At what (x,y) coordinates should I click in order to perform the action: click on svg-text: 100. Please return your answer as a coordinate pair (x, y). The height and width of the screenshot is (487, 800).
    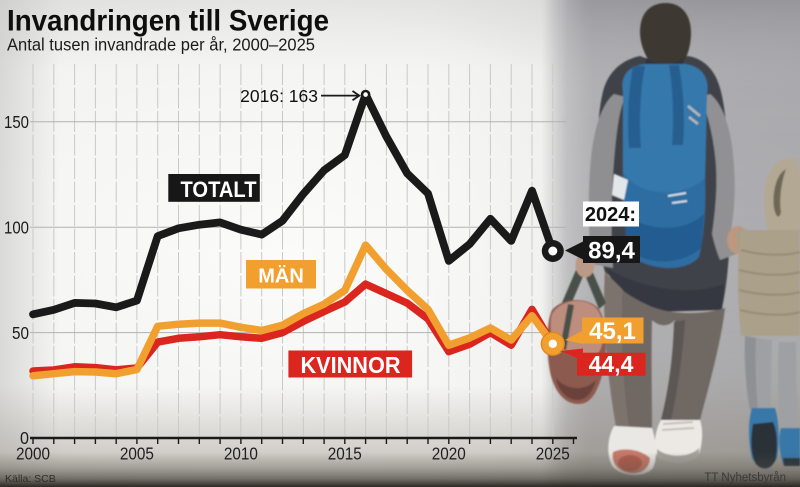
    Looking at the image, I should click on (16, 227).